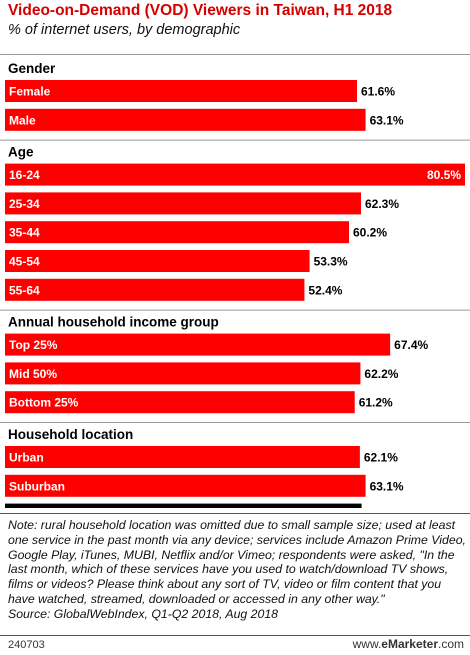 The width and height of the screenshot is (470, 655). Describe the element at coordinates (382, 204) in the screenshot. I see `bar-value-label: 62.3%` at that location.